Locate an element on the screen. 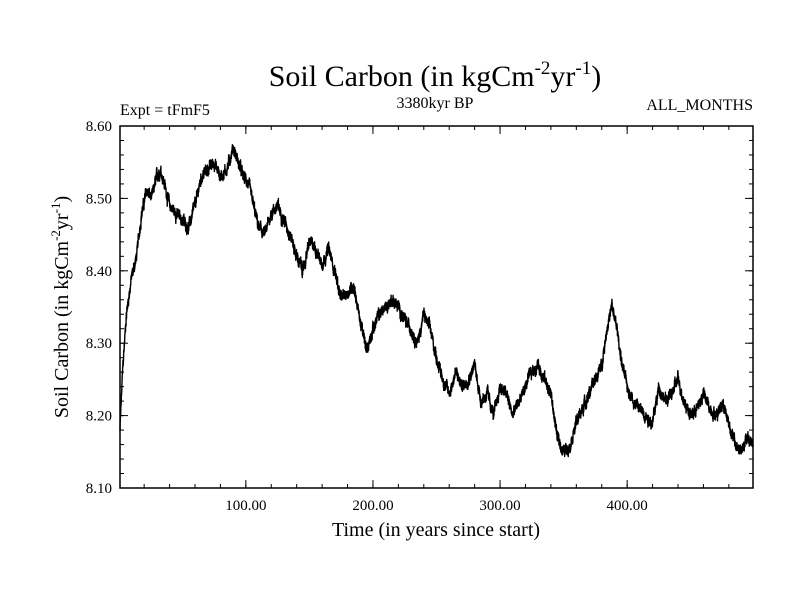  x-tick-label: 300.00 is located at coordinates (499, 506).